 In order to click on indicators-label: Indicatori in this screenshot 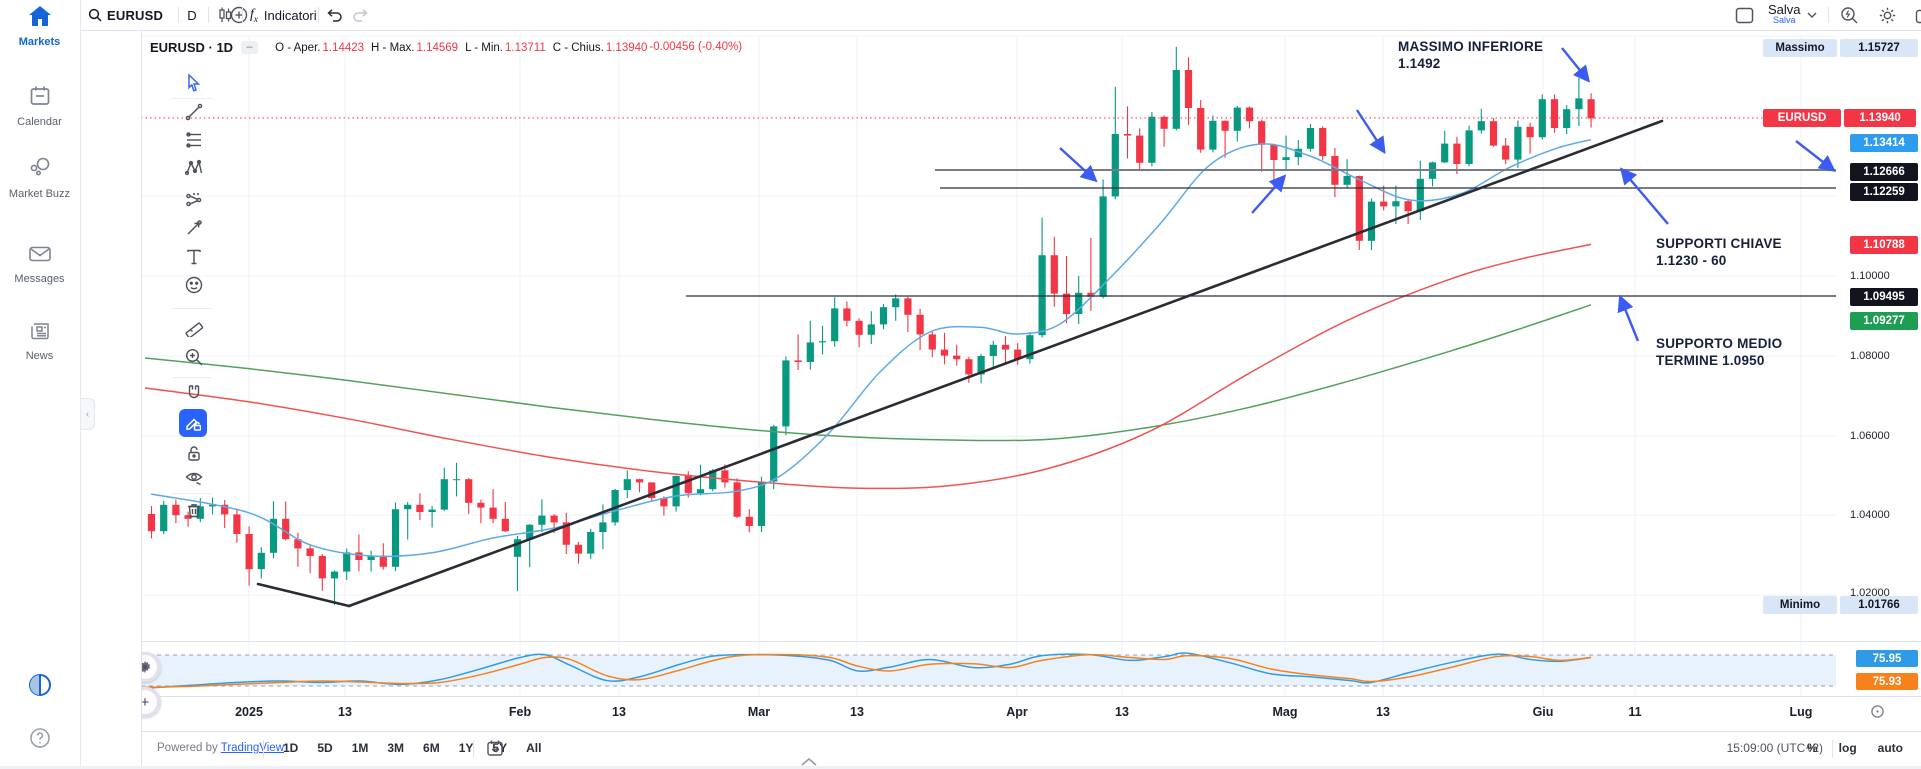, I will do `click(290, 15)`.